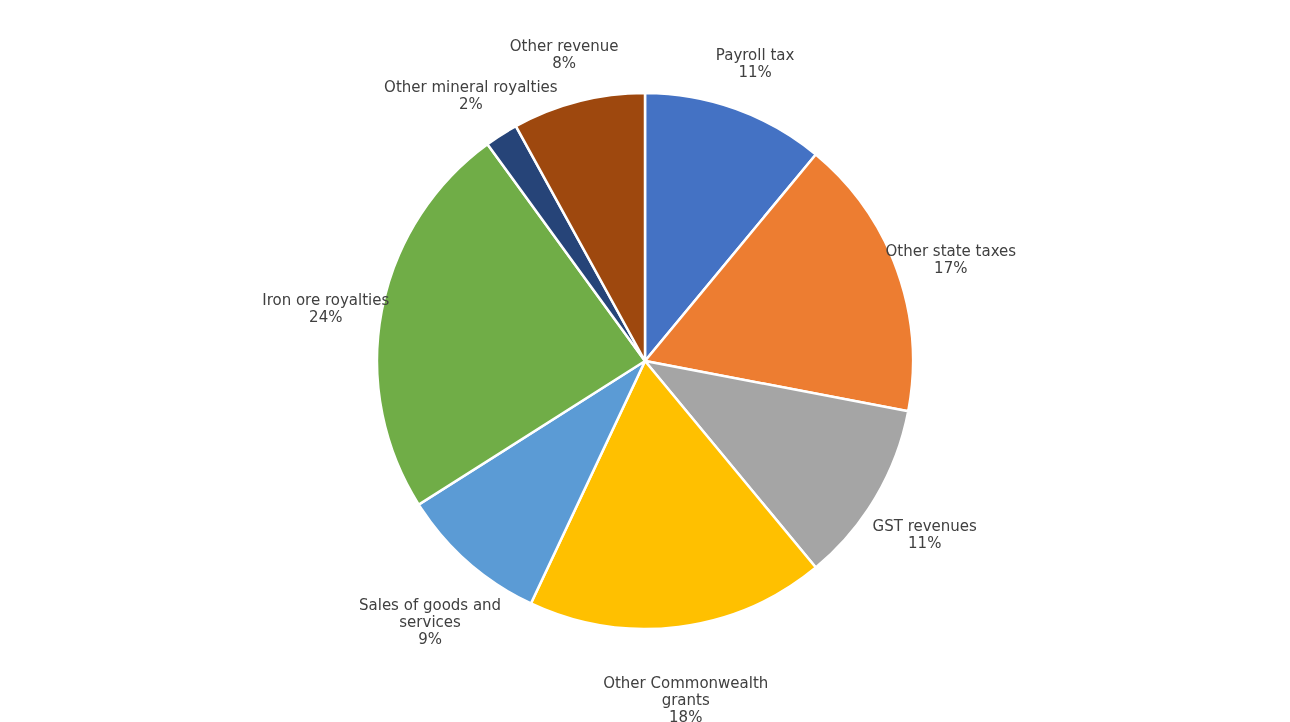 This screenshot has height=722, width=1290. I want to click on data-label: 24%, so click(326, 317).